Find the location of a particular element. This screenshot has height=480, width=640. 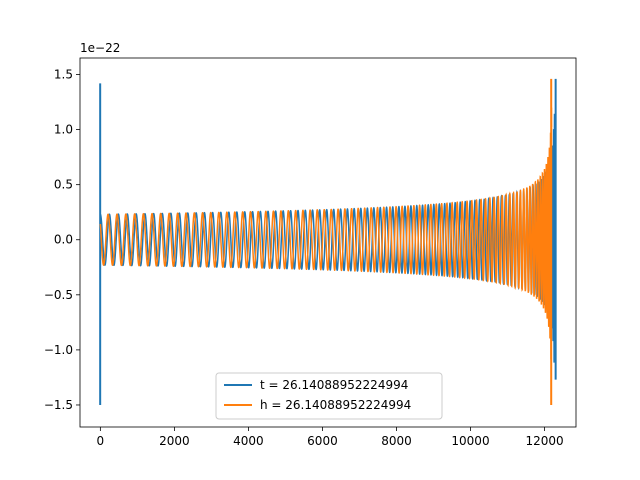

x-tick-label: 12000 is located at coordinates (544, 441).